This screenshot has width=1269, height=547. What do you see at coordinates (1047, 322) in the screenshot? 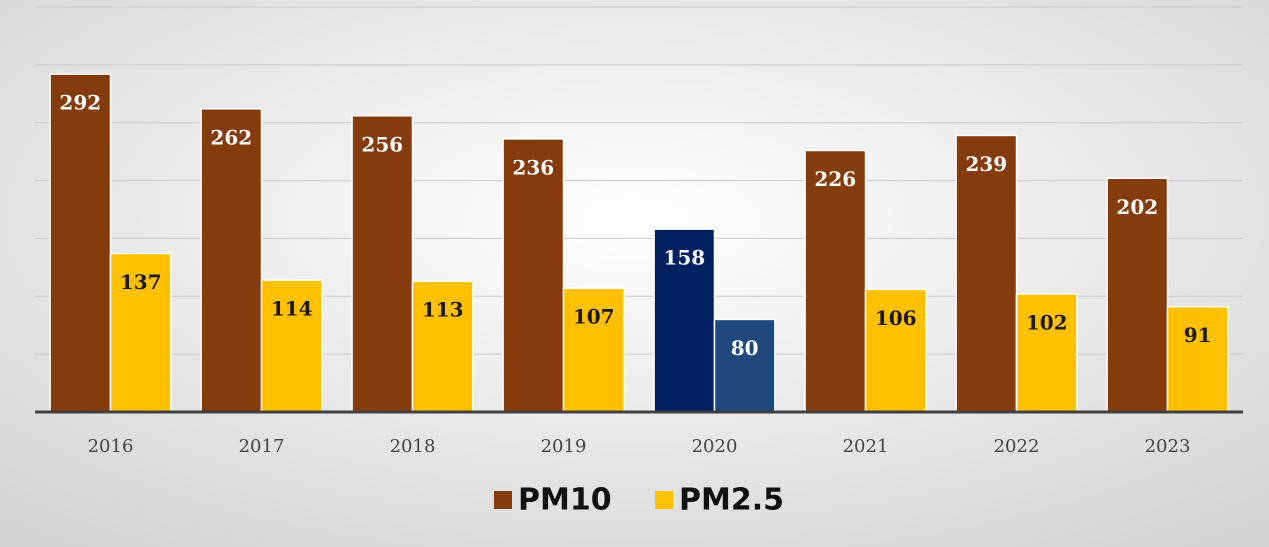
I see `value-label: 102` at bounding box center [1047, 322].